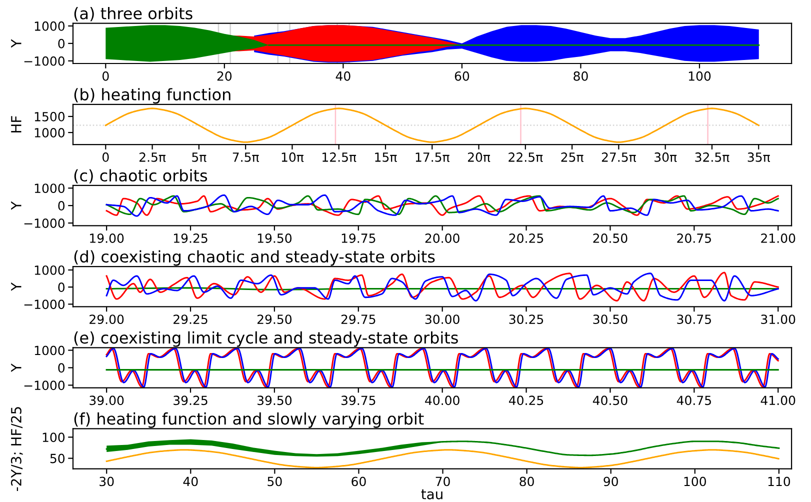  What do you see at coordinates (778, 401) in the screenshot?
I see `x-tick-label: 41.00` at bounding box center [778, 401].